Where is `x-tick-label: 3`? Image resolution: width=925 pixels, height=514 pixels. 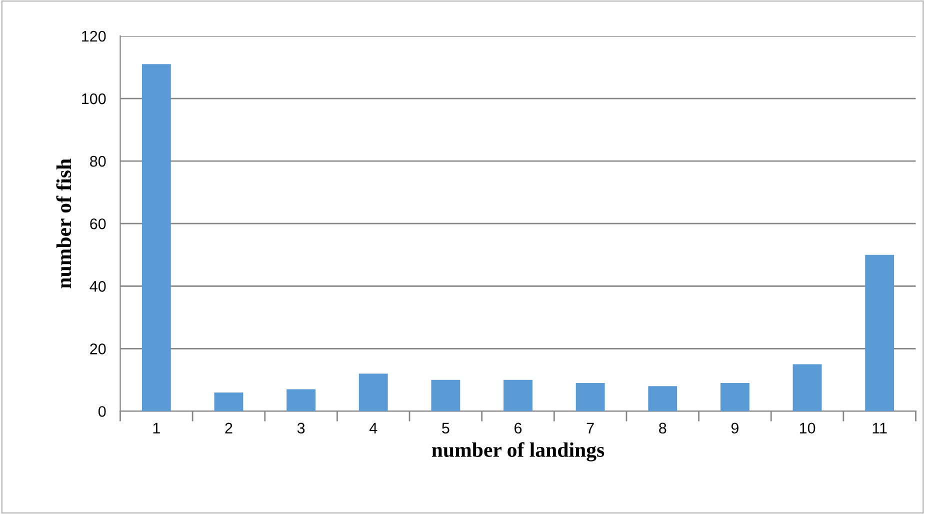 x-tick-label: 3 is located at coordinates (301, 428).